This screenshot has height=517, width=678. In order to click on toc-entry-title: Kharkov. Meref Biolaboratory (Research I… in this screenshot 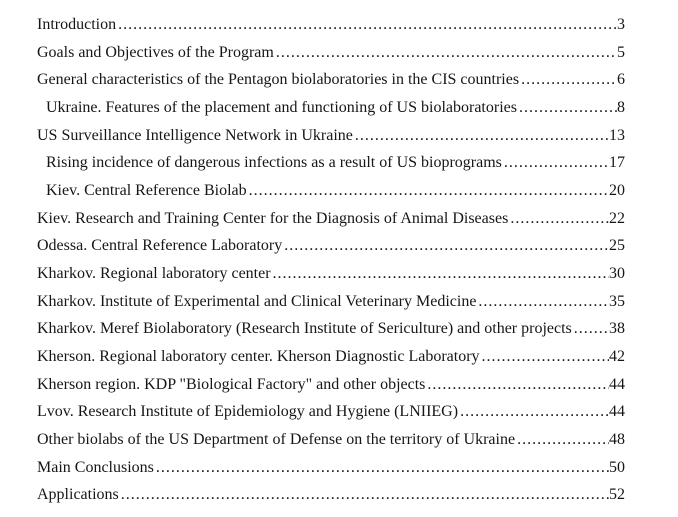, I will do `click(304, 329)`.